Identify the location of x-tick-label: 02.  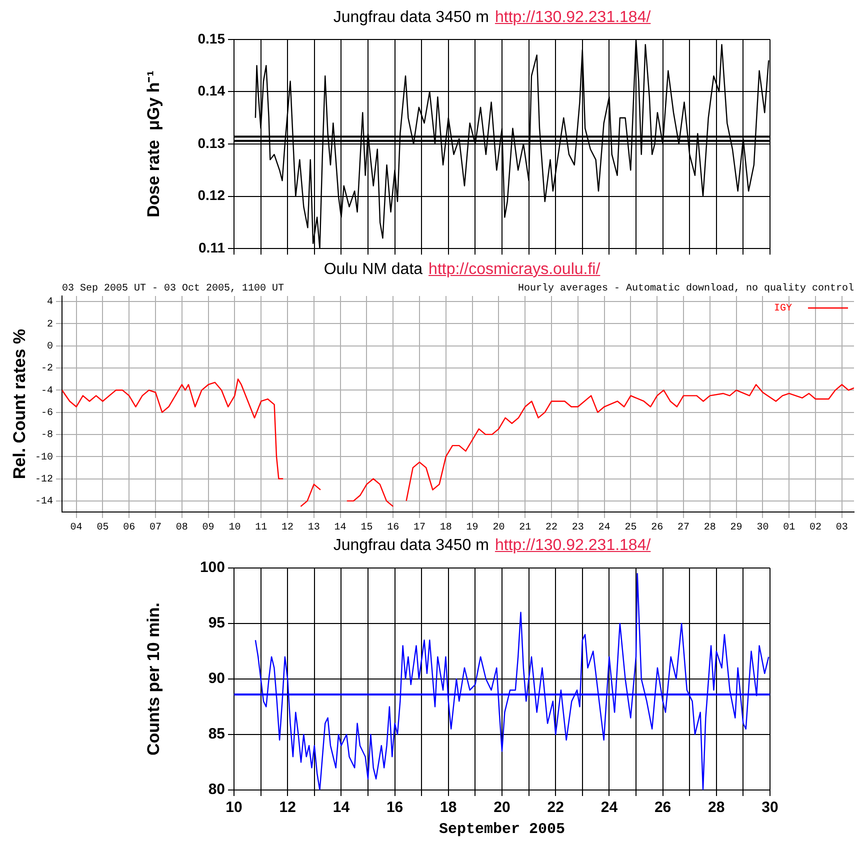
(815, 528).